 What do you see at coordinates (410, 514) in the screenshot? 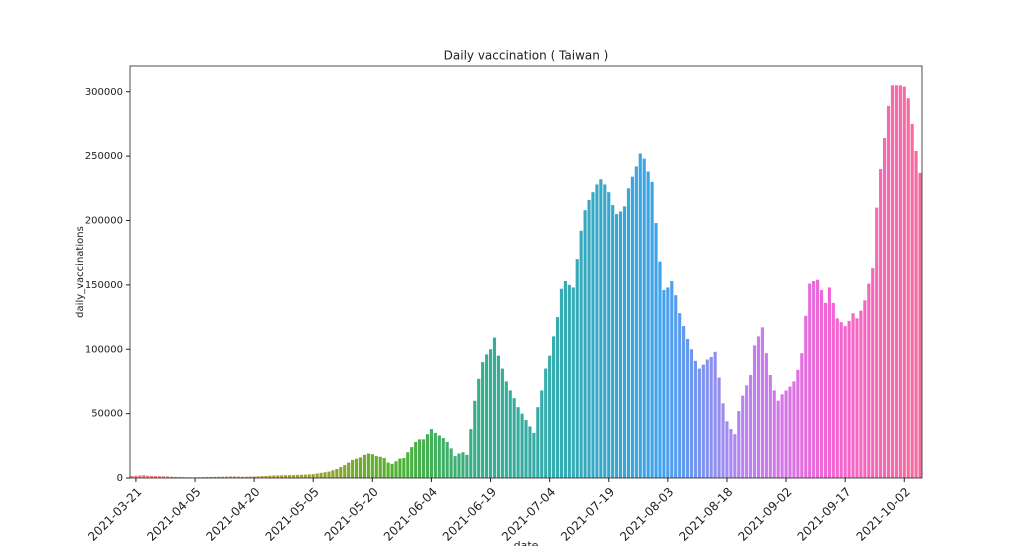
I see `x-tick-label: 2021-06-04` at bounding box center [410, 514].